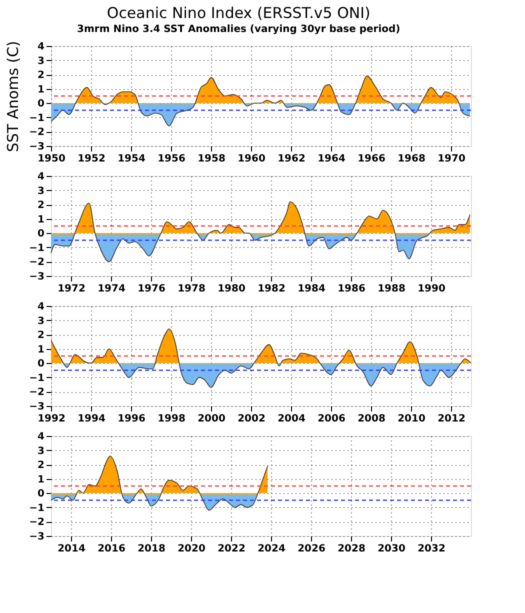  I want to click on x-tick-label: 1984, so click(312, 289).